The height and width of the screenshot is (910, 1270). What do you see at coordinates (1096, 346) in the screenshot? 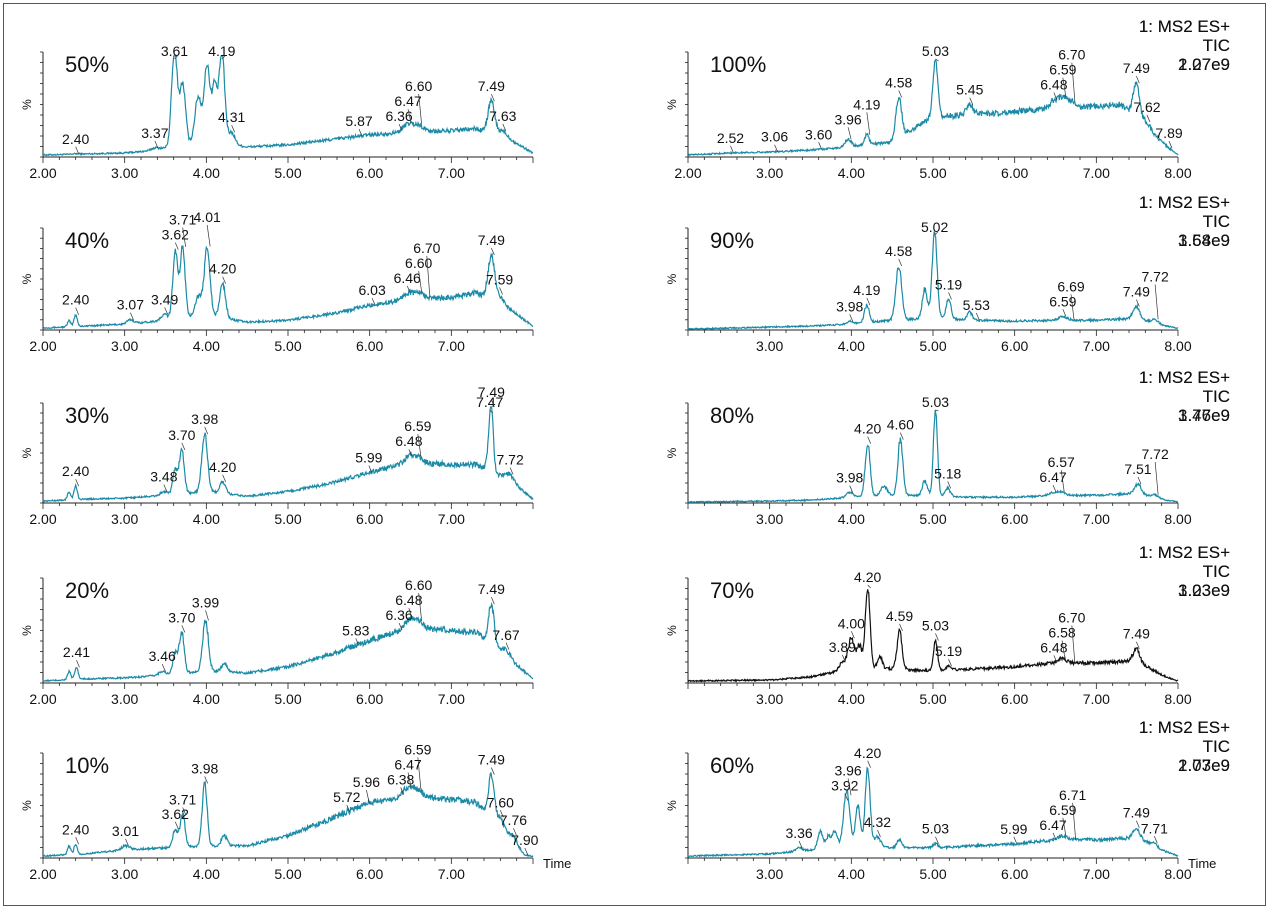
I see `x-tick-label: 7.00` at bounding box center [1096, 346].